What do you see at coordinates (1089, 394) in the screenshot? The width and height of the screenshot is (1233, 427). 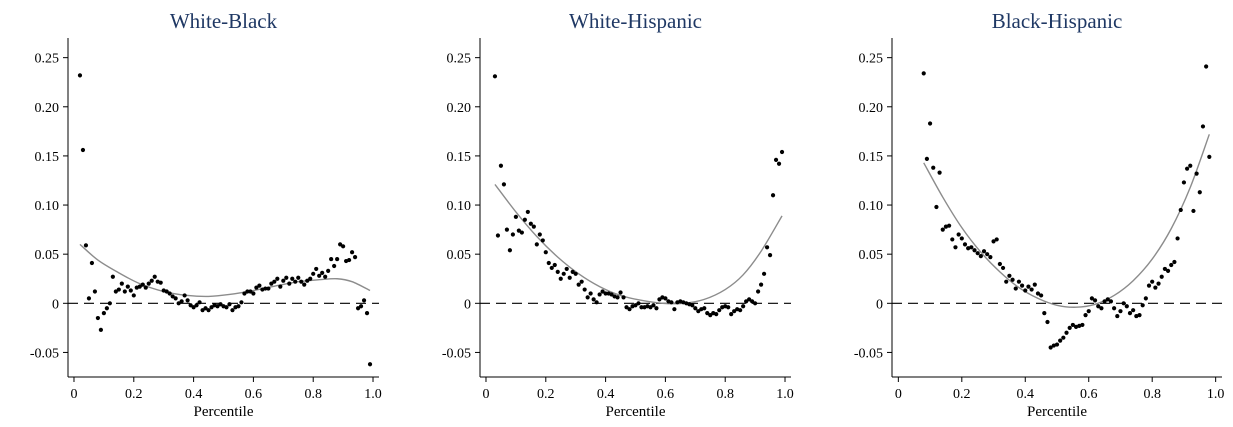 I see `x-tick-label: 0.6` at bounding box center [1089, 394].